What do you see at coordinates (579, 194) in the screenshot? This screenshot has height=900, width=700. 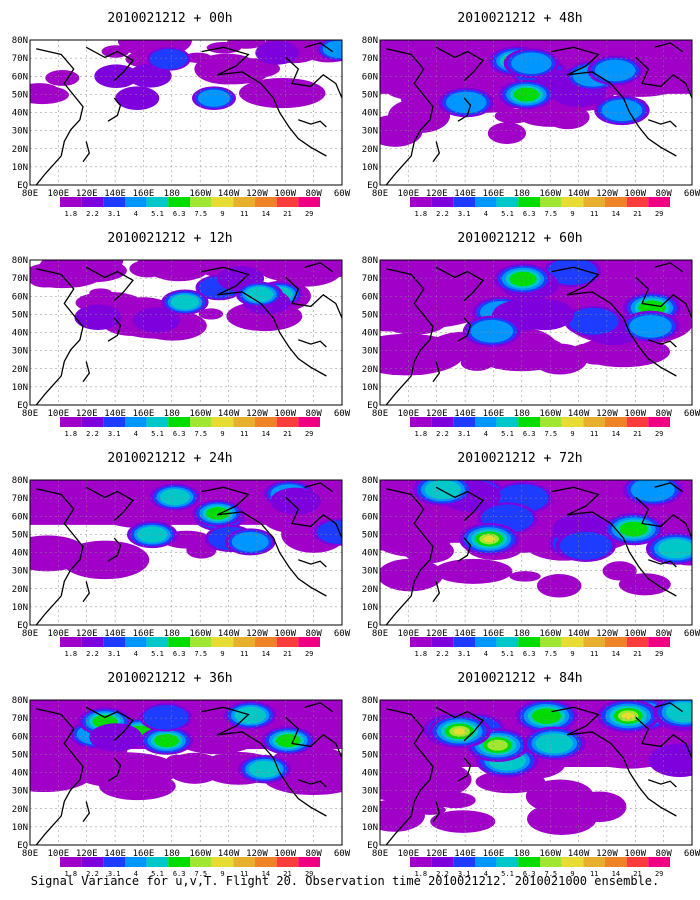 I see `x-tick-label: 140W` at bounding box center [579, 194].